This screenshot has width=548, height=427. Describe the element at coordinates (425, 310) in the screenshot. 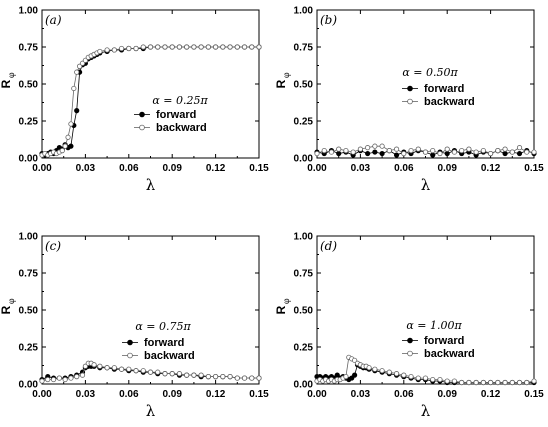

I see `plot-frame` at that location.